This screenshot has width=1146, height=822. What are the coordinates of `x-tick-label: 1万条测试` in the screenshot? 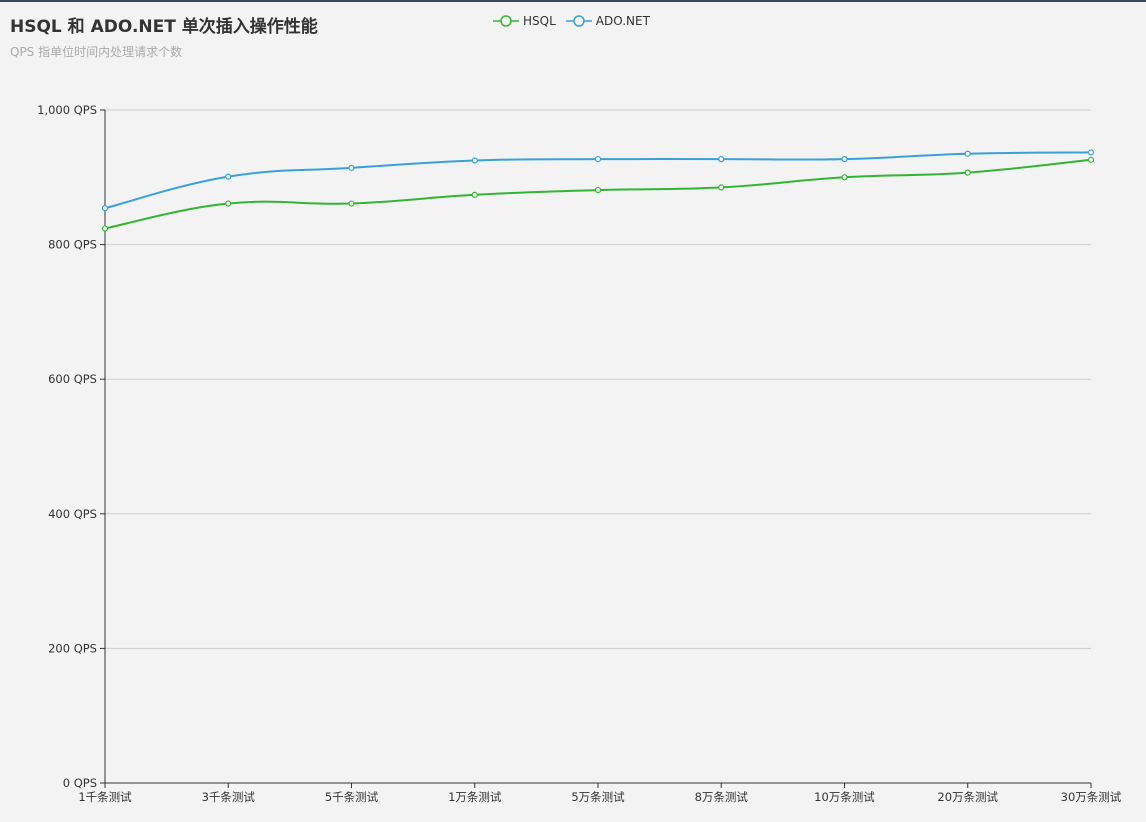 It's located at (475, 797).